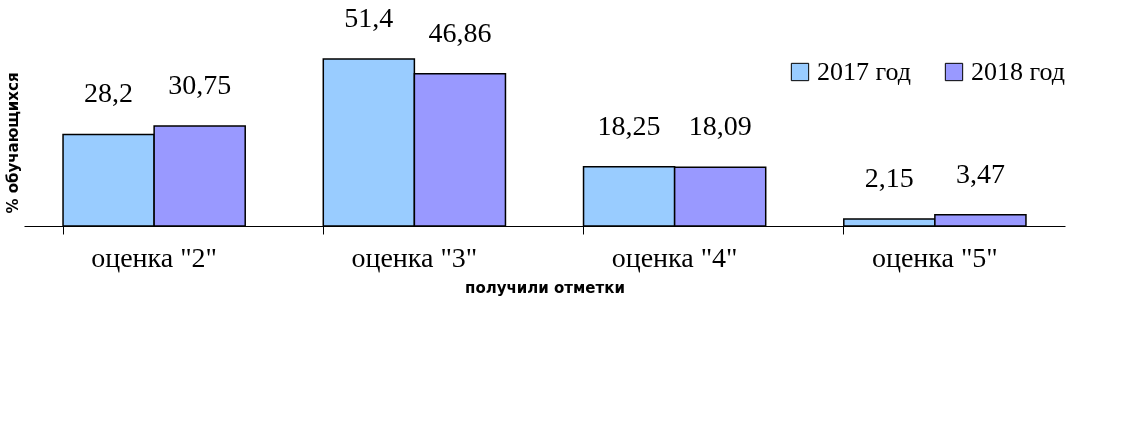  I want to click on data-label: 46,86, so click(460, 32).